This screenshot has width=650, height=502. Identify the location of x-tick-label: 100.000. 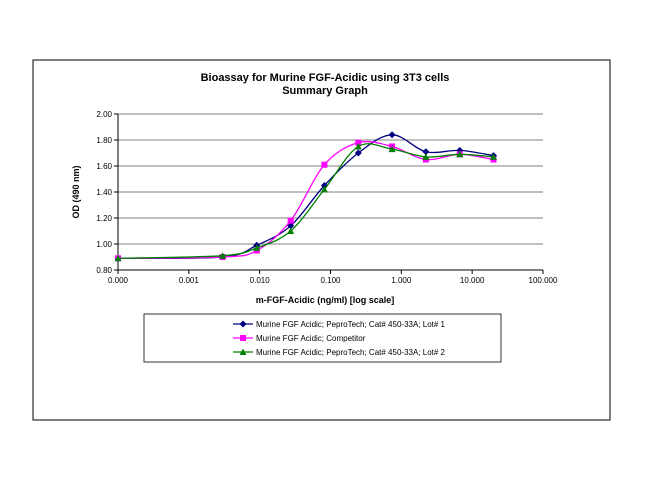
(543, 280).